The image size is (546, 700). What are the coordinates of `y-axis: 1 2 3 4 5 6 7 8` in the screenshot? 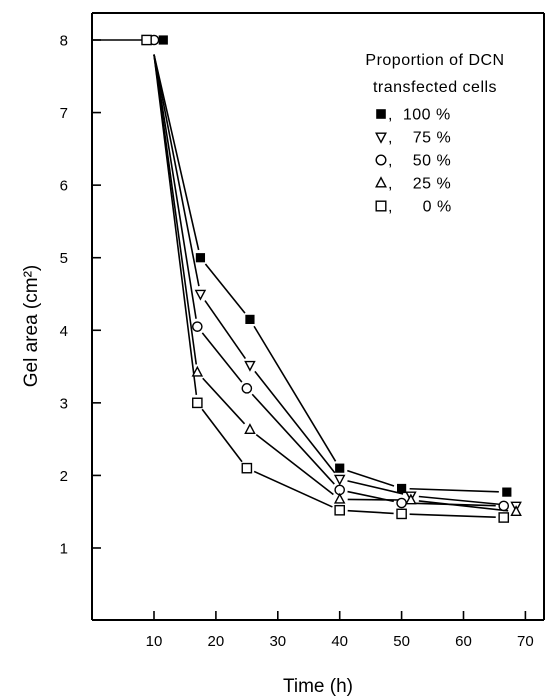 It's located at (80, 295).